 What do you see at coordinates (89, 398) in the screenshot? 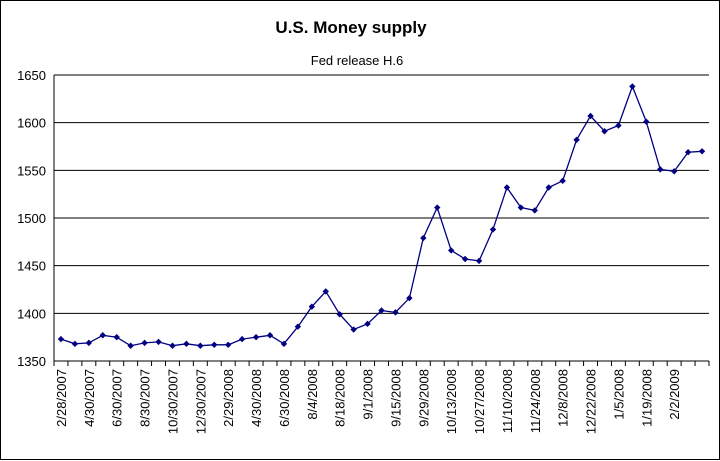
I see `x-tick-label: 4/30/2007` at bounding box center [89, 398].